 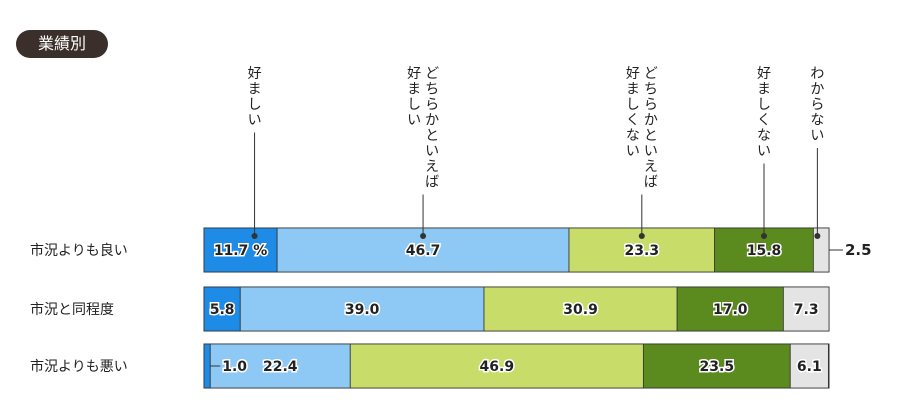 I want to click on value-label: 17.0, so click(x=730, y=310).